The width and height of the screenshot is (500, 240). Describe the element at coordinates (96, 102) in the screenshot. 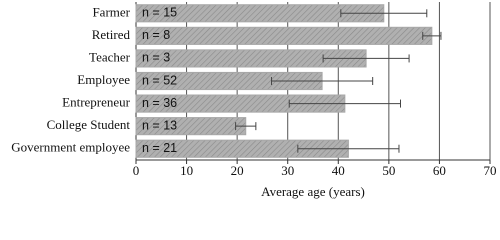

I see `y-tick-label: Entrepreneur` at that location.